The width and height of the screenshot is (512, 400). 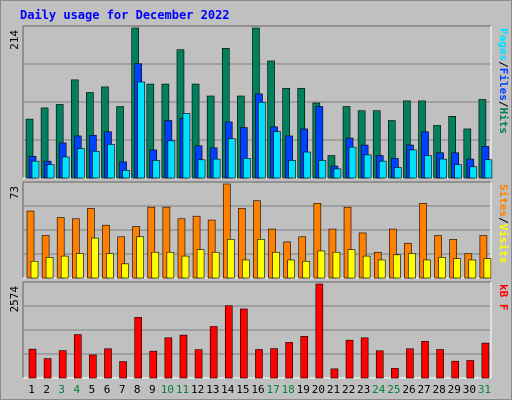 I want to click on x-tick-label-day-15: 15, so click(x=242, y=389).